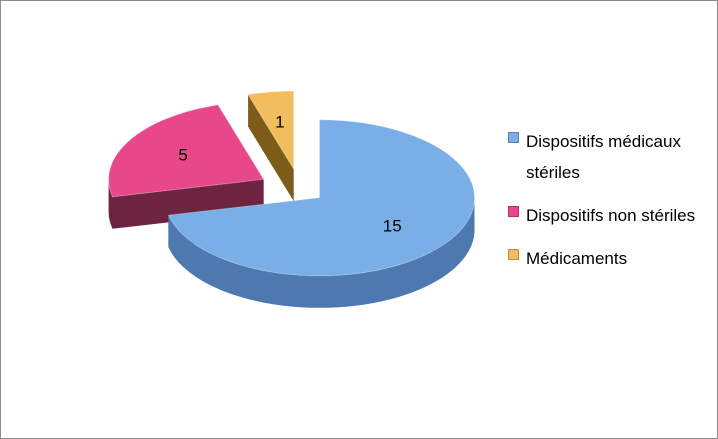 The width and height of the screenshot is (718, 439). Describe the element at coordinates (182, 155) in the screenshot. I see `data-label: 5` at that location.